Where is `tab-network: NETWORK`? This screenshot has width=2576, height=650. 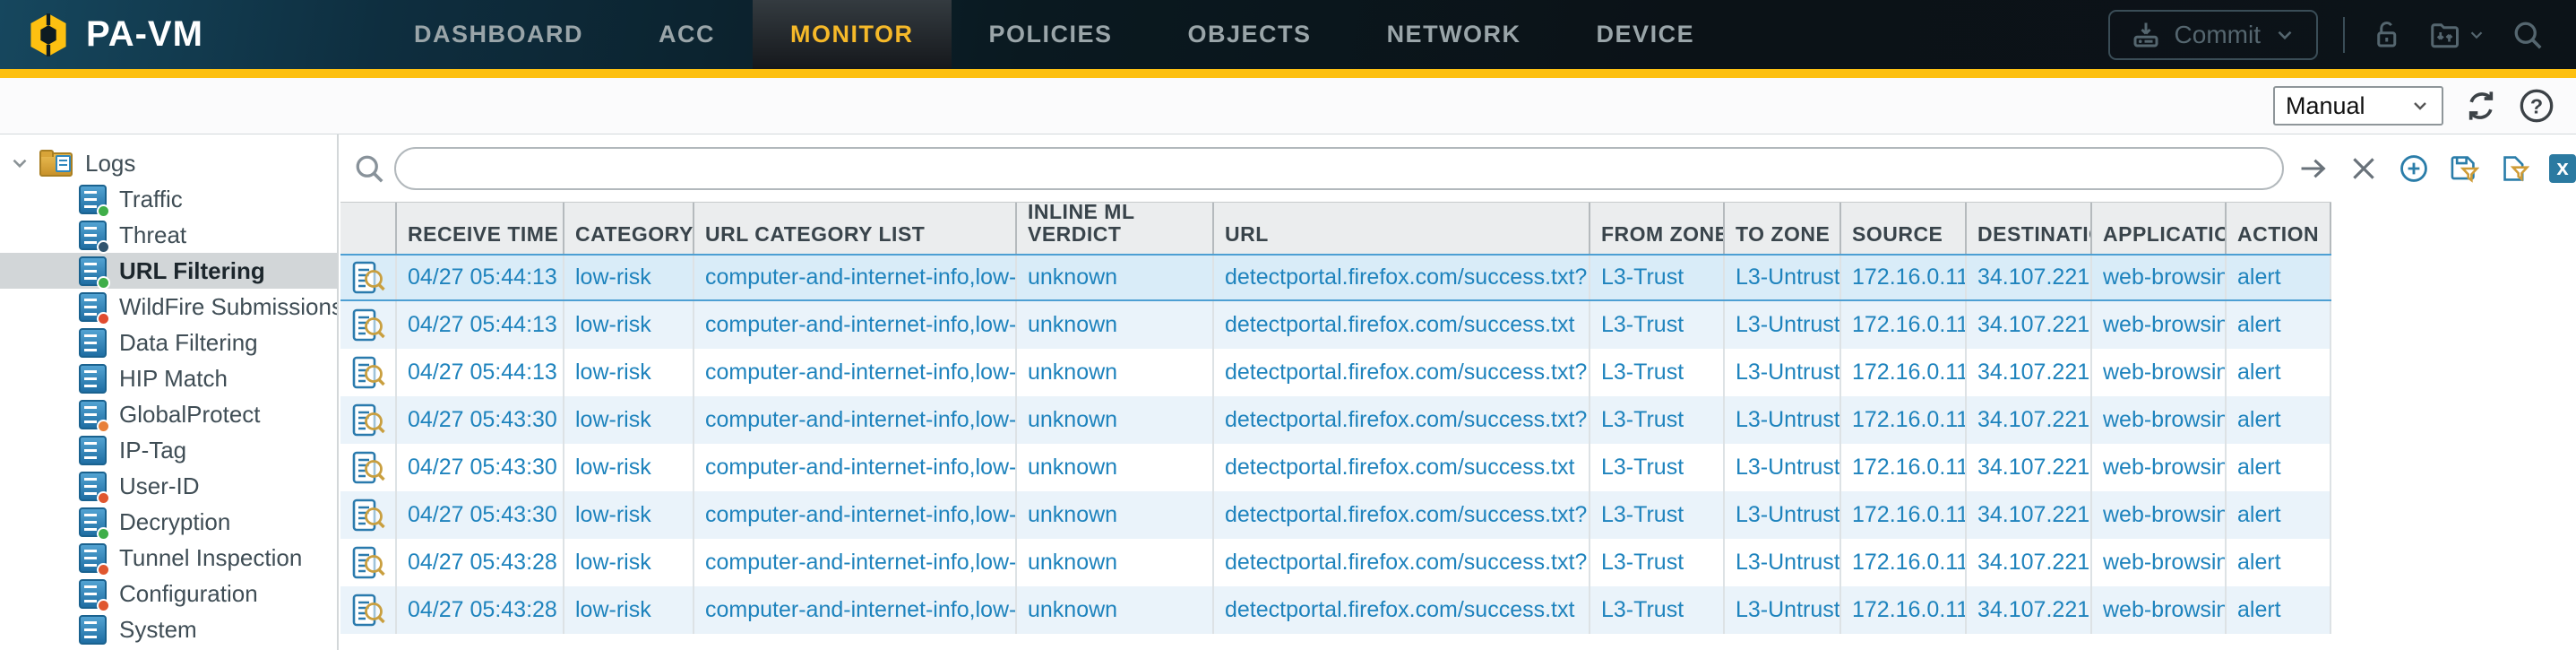
tab-network: NETWORK is located at coordinates (1454, 34).